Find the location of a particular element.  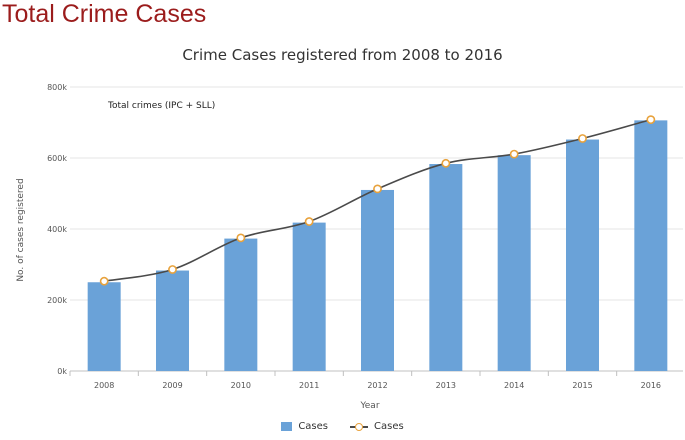

x-tick-label: 2011 is located at coordinates (309, 385).